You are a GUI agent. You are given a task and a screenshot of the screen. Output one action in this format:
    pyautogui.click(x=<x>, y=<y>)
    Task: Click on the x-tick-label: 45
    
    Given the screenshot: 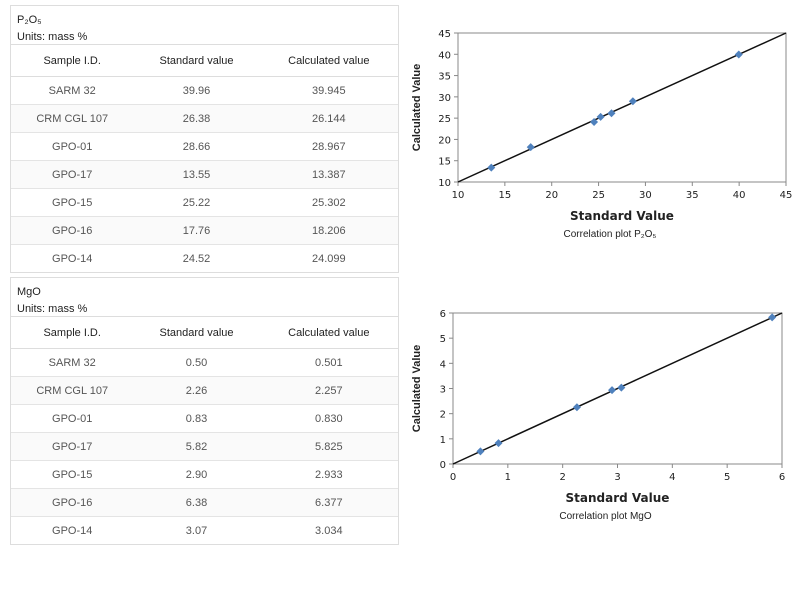 What is the action you would take?
    pyautogui.click(x=786, y=195)
    